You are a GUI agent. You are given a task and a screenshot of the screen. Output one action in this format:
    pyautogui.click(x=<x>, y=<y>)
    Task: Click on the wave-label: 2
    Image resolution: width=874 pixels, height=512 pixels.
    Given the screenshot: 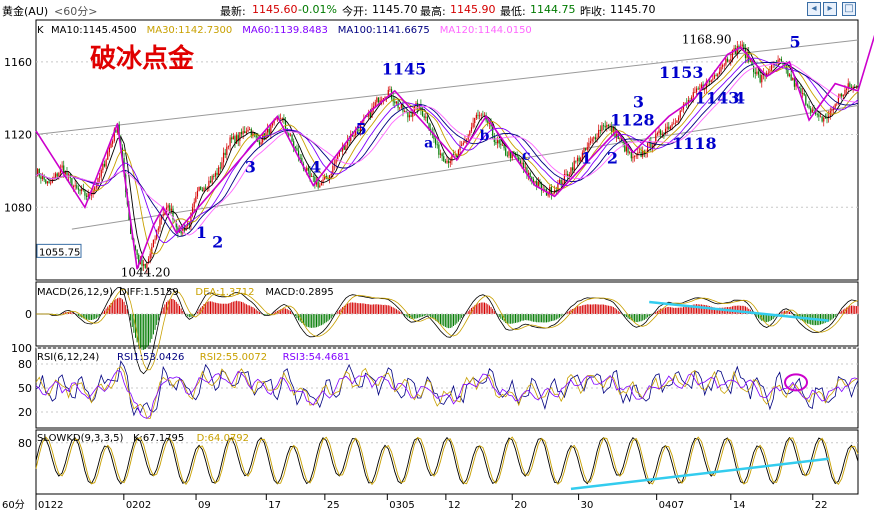 What is the action you would take?
    pyautogui.click(x=217, y=241)
    